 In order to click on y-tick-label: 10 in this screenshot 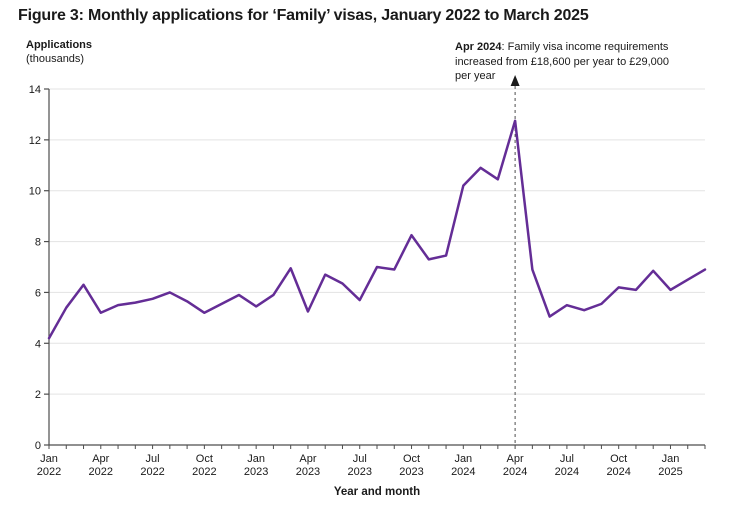, I will do `click(35, 192)`.